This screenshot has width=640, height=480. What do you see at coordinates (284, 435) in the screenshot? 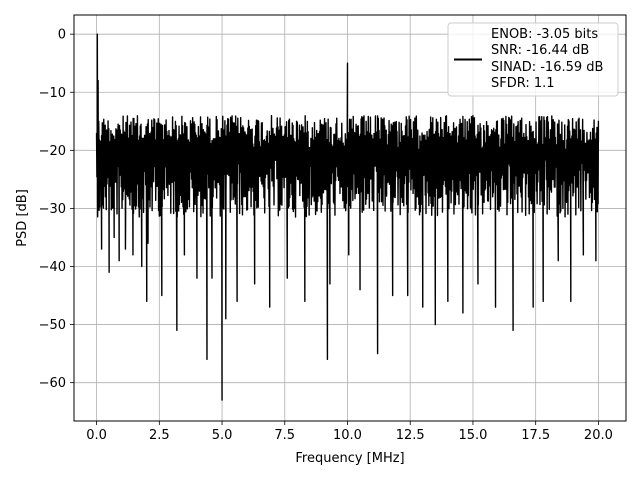
I see `x-tick-label: 7.5` at bounding box center [284, 435].